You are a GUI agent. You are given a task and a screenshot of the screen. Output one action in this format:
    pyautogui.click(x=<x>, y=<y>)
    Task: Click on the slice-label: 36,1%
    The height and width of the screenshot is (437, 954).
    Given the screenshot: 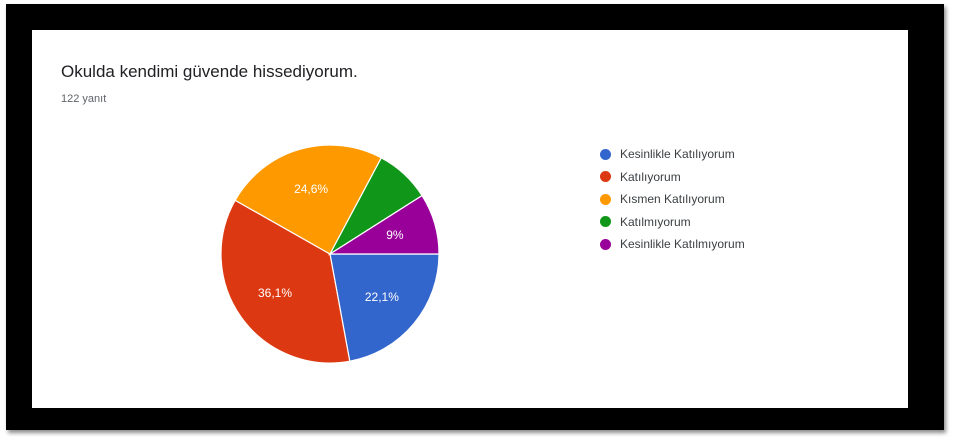 What is the action you would take?
    pyautogui.click(x=275, y=293)
    